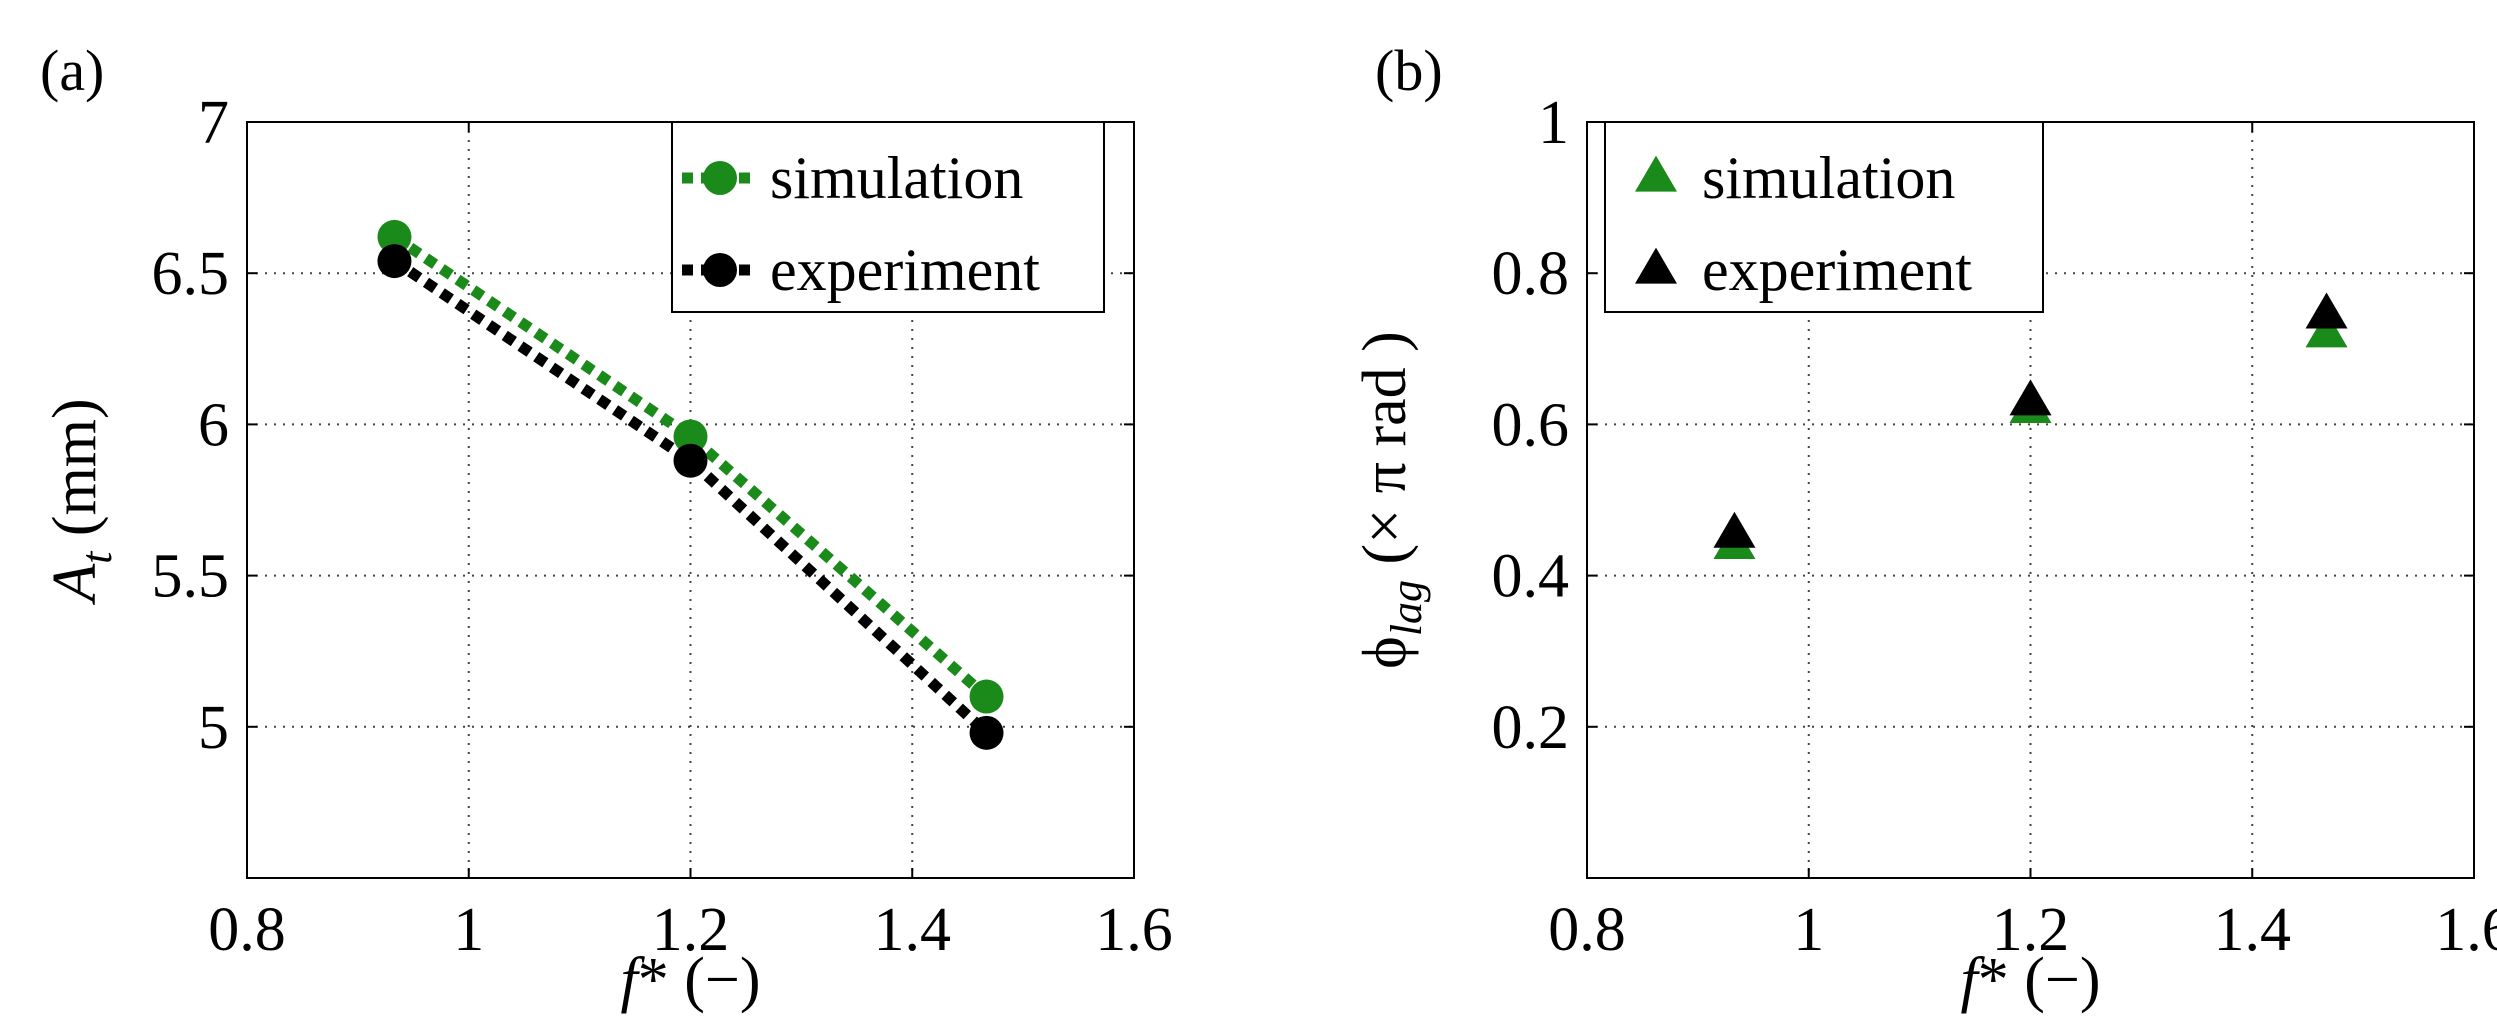  What do you see at coordinates (96, 557) in the screenshot?
I see `y-axis-label-sub: t` at bounding box center [96, 557].